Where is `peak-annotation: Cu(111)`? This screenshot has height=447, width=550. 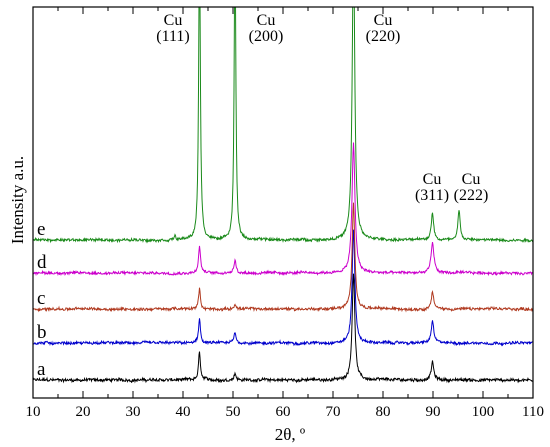
peak-annotation: Cu(111) is located at coordinates (172, 28).